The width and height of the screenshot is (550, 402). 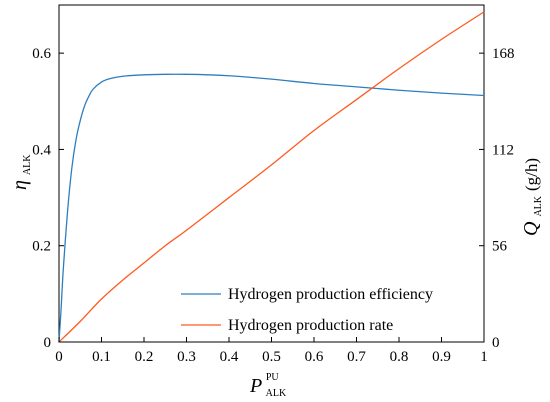 What do you see at coordinates (144, 357) in the screenshot?
I see `x-tick-label: 0.2` at bounding box center [144, 357].